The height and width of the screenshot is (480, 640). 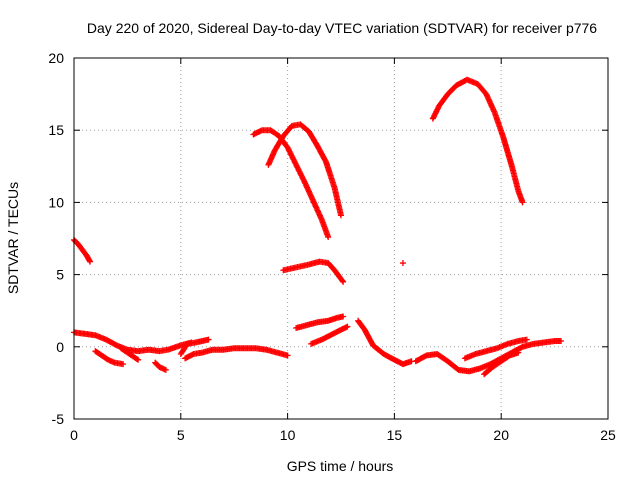 I want to click on x-tick-label: 20, so click(x=501, y=435).